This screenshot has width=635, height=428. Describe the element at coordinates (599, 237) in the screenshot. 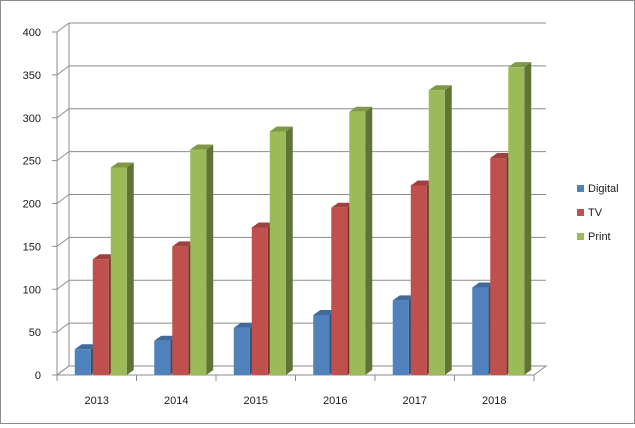

I see `legend-label-print: Print` at that location.